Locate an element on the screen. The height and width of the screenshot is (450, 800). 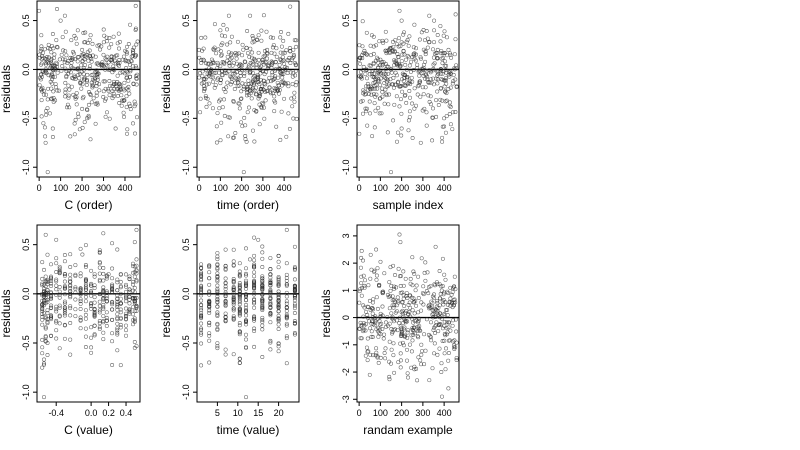
x-axis-title: time (order) is located at coordinates (248, 205).